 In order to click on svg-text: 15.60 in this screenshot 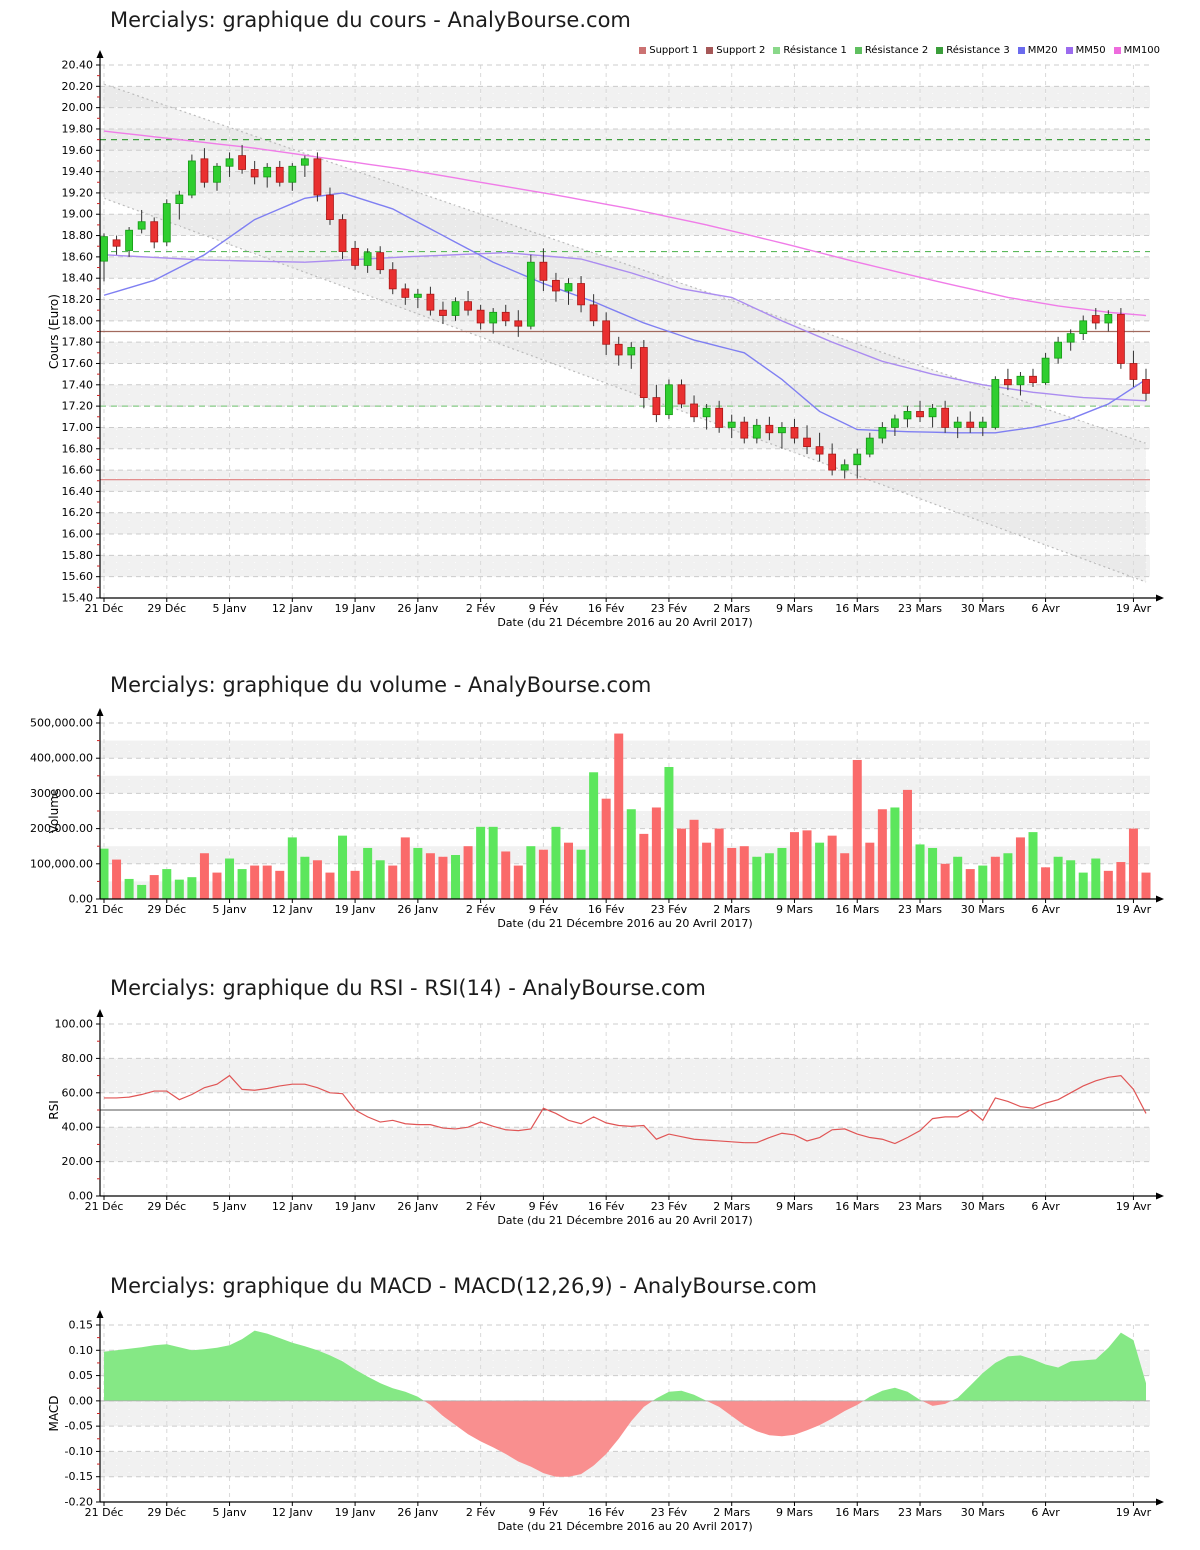, I will do `click(78, 576)`.